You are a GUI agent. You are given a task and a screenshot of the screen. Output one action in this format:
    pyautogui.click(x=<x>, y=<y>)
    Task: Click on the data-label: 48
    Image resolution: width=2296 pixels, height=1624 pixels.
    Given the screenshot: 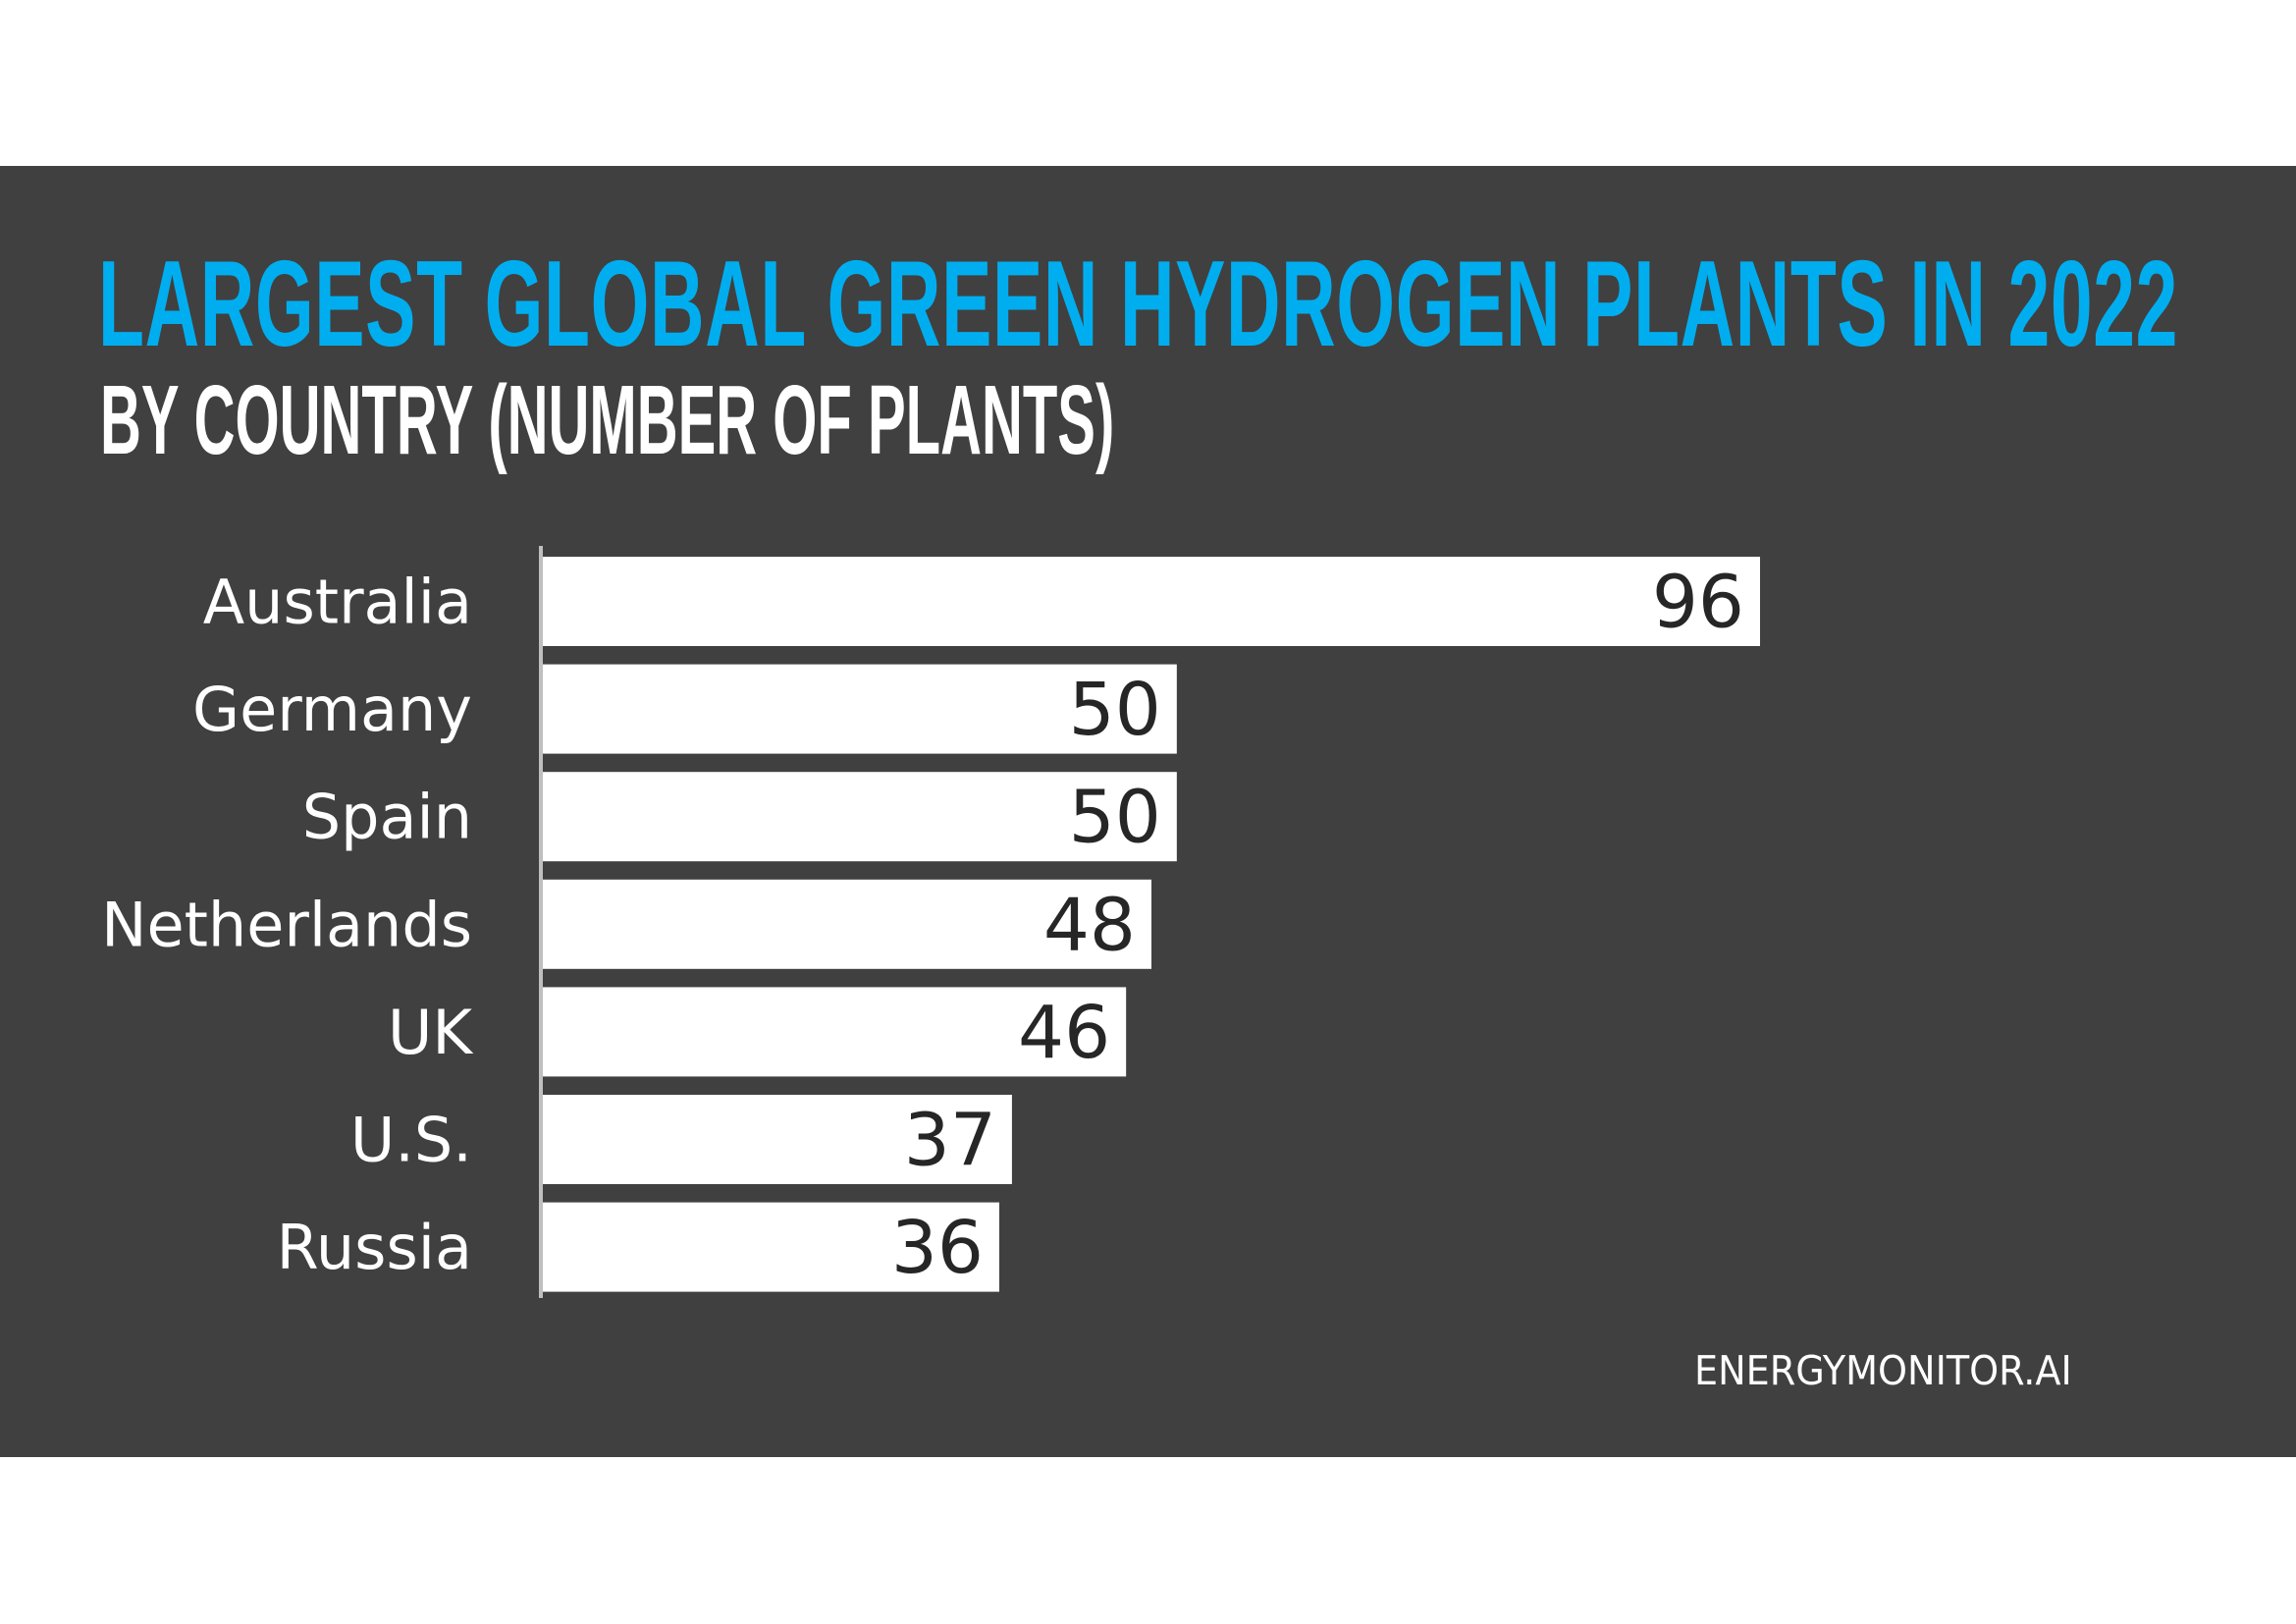 What is the action you would take?
    pyautogui.click(x=1089, y=925)
    